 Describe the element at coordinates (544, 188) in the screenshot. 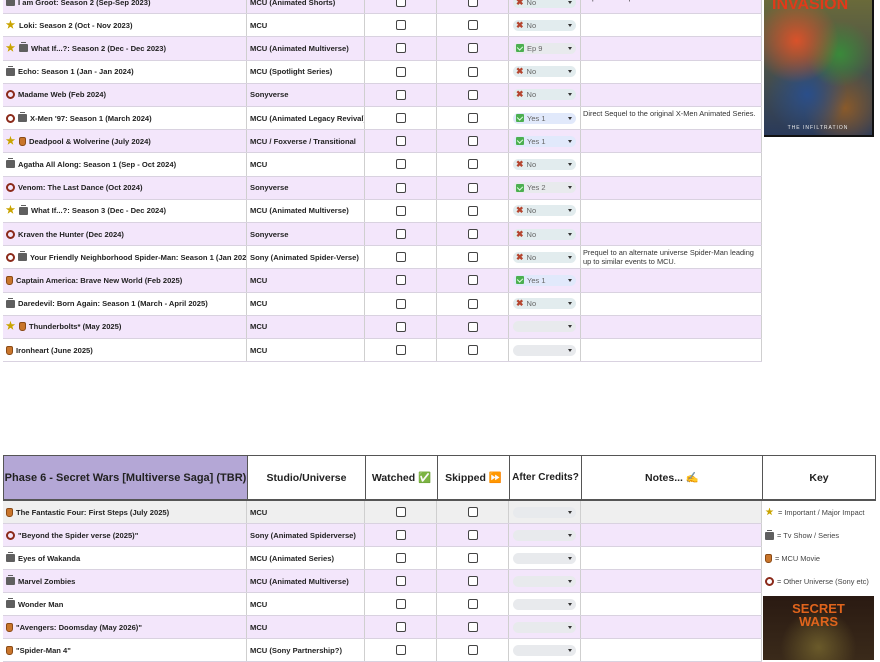

I see `after-credits-dropdown: Yes 2` at that location.